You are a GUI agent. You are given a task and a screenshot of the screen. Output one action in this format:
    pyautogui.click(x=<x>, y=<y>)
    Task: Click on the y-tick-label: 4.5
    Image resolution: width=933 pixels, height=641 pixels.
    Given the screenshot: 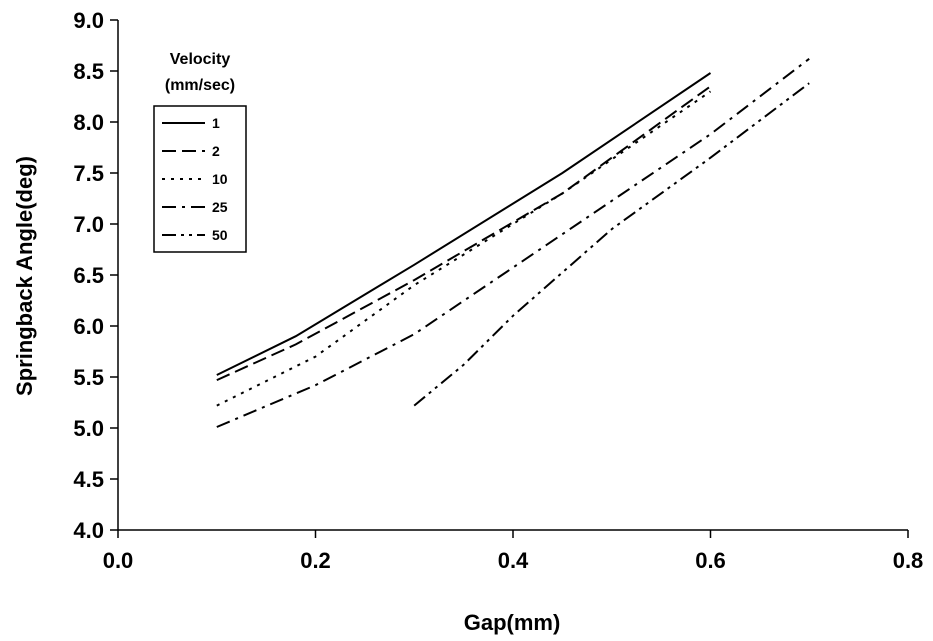 What is the action you would take?
    pyautogui.click(x=88, y=479)
    